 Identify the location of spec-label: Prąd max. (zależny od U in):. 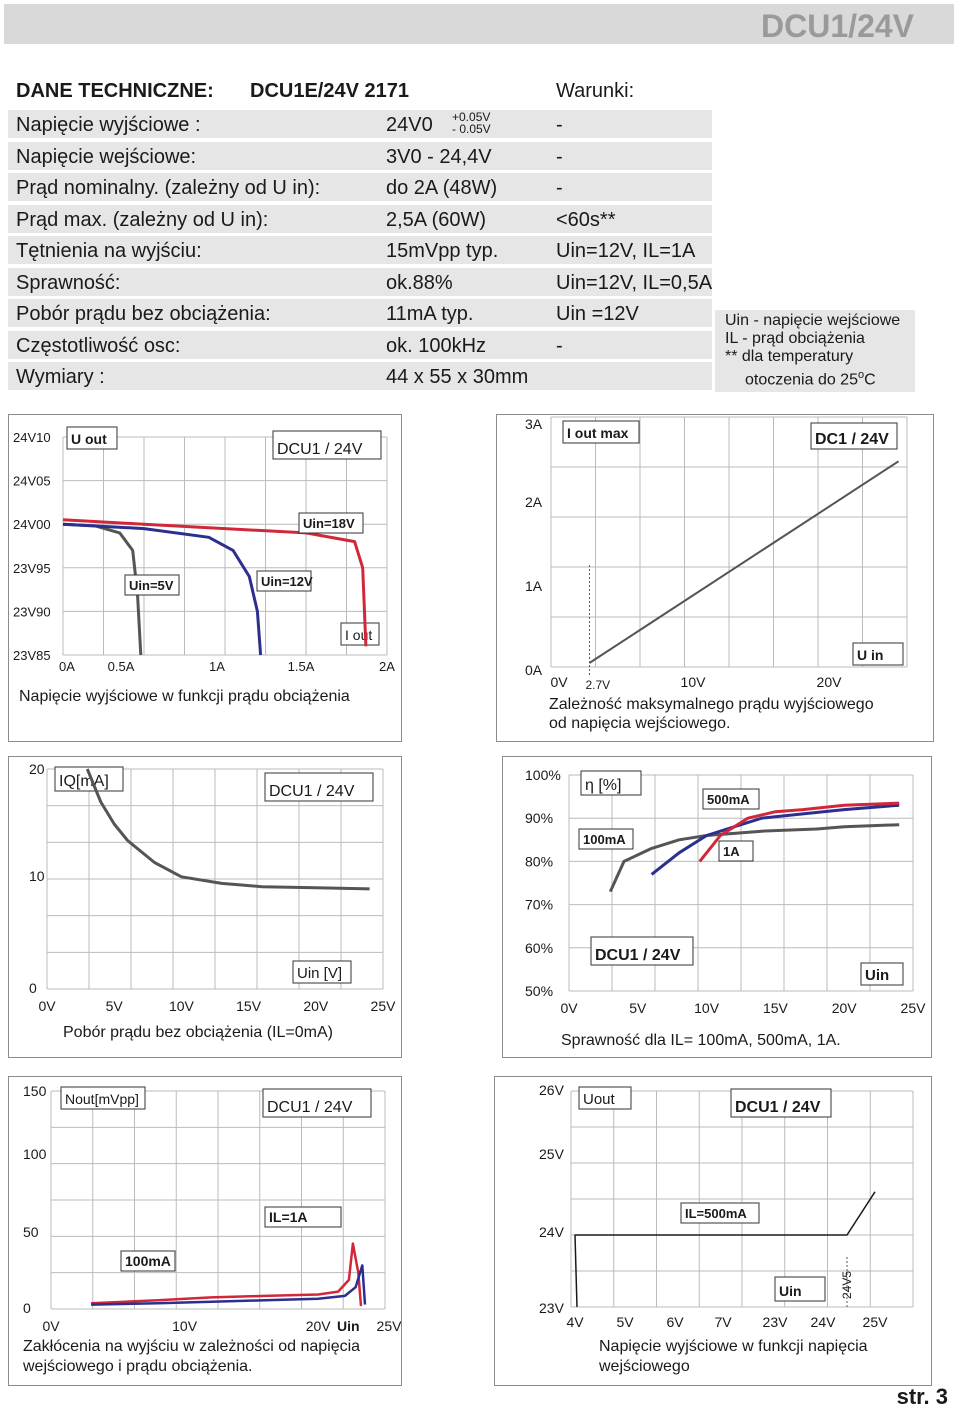
(142, 219).